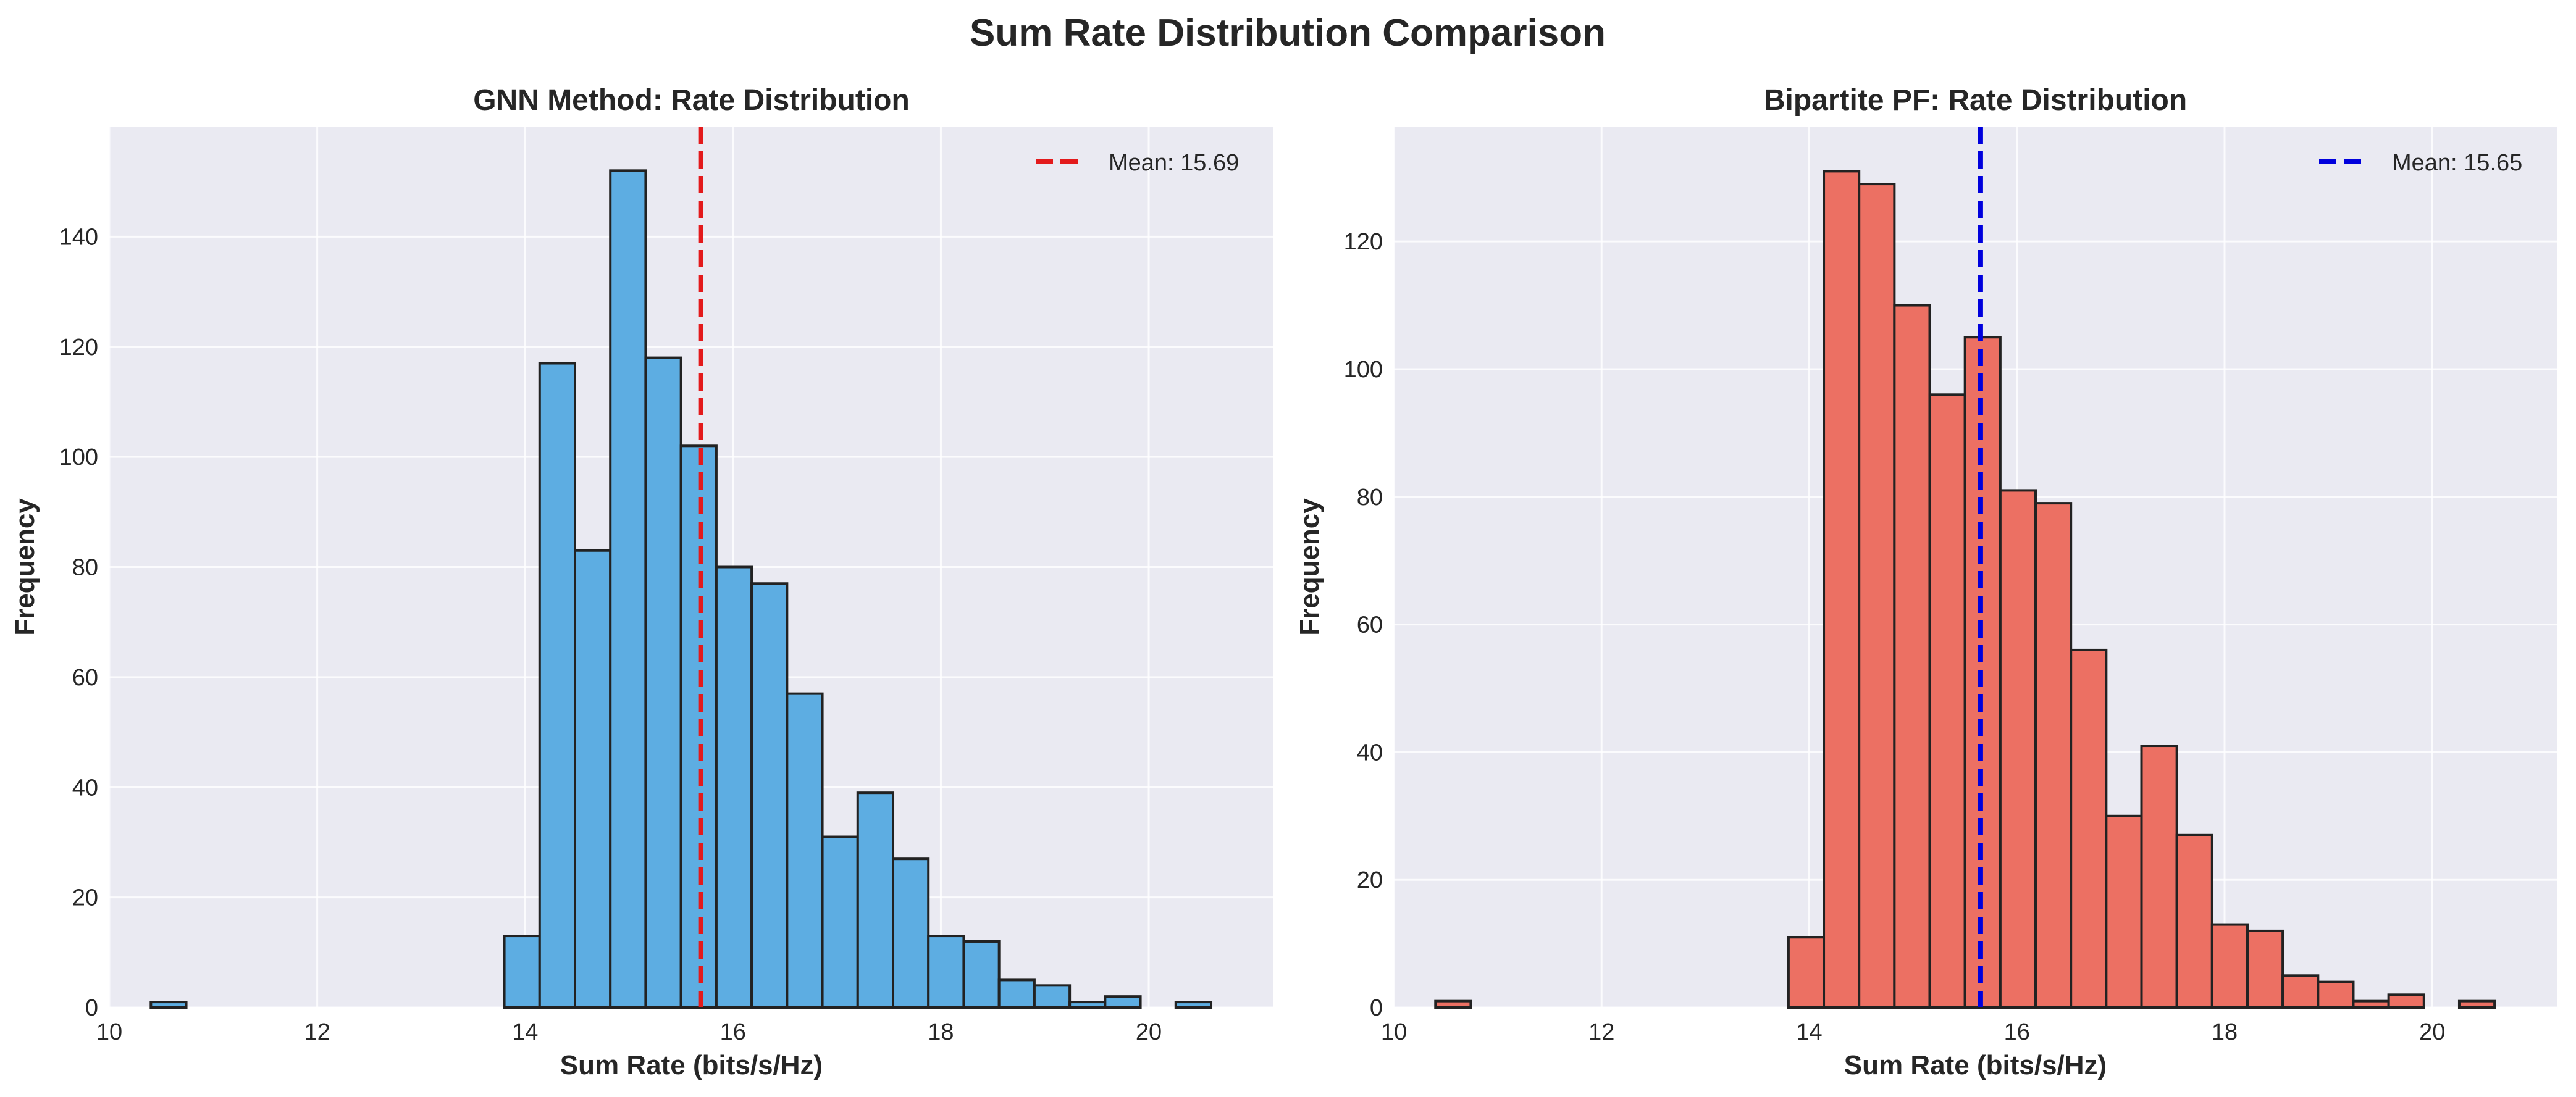  Describe the element at coordinates (1975, 100) in the screenshot. I see `subplot-title: Bipartite PF: Rate Distribution` at that location.